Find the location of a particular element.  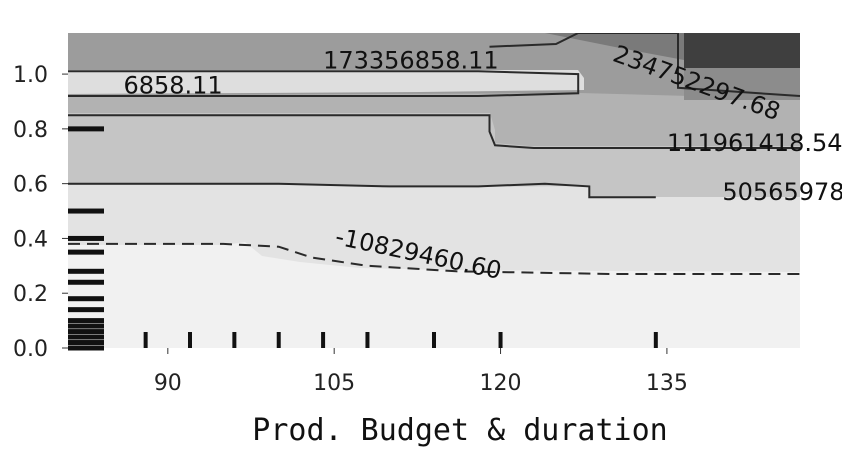

contour-label-4: 173356858.11 is located at coordinates (411, 61).